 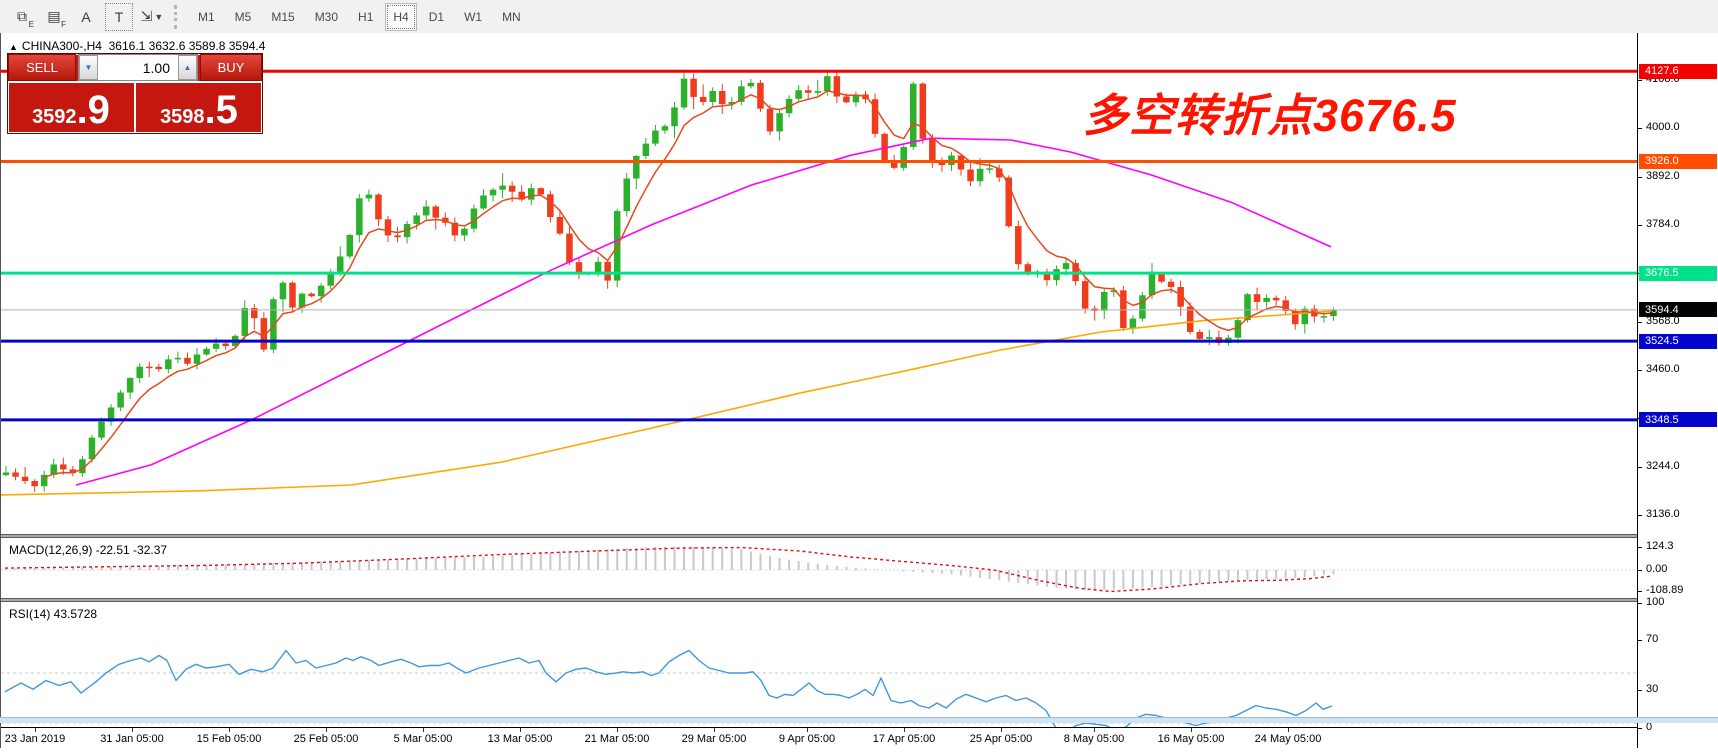 What do you see at coordinates (326, 16) in the screenshot?
I see `timeframe-button-m30: M30` at bounding box center [326, 16].